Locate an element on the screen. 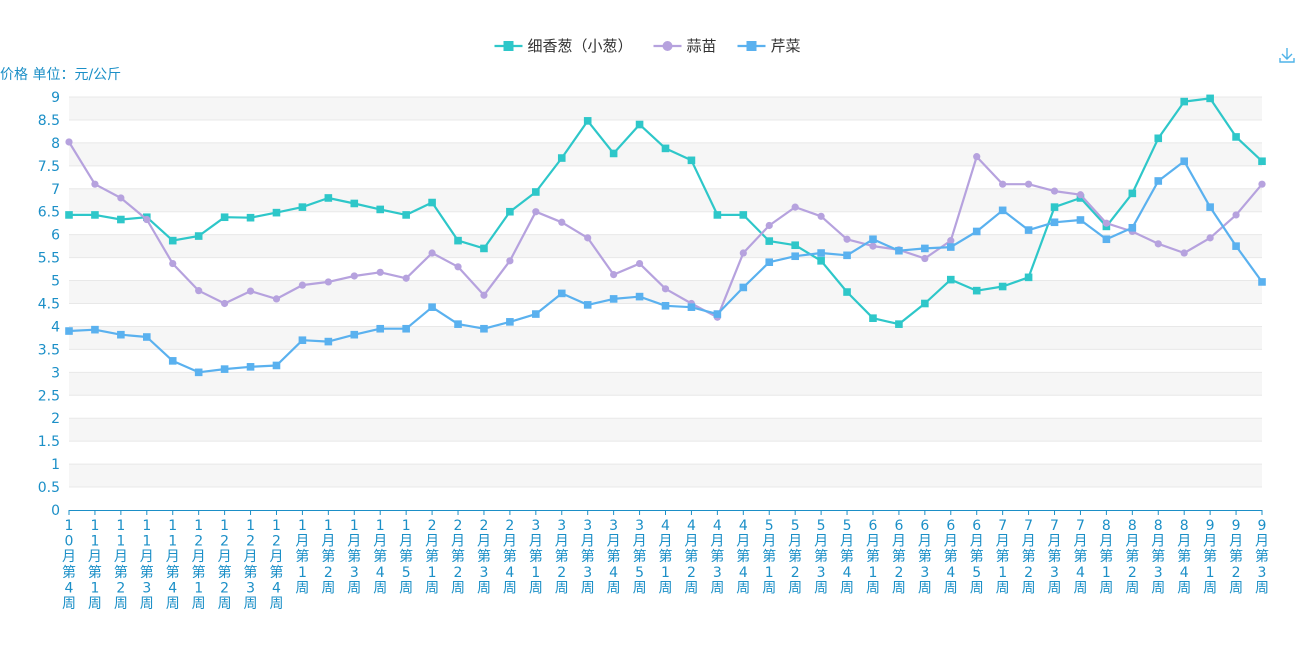 Image resolution: width=1300 pixels, height=650 pixels. x-tick-label: 9 月第 2 周 is located at coordinates (1236, 557).